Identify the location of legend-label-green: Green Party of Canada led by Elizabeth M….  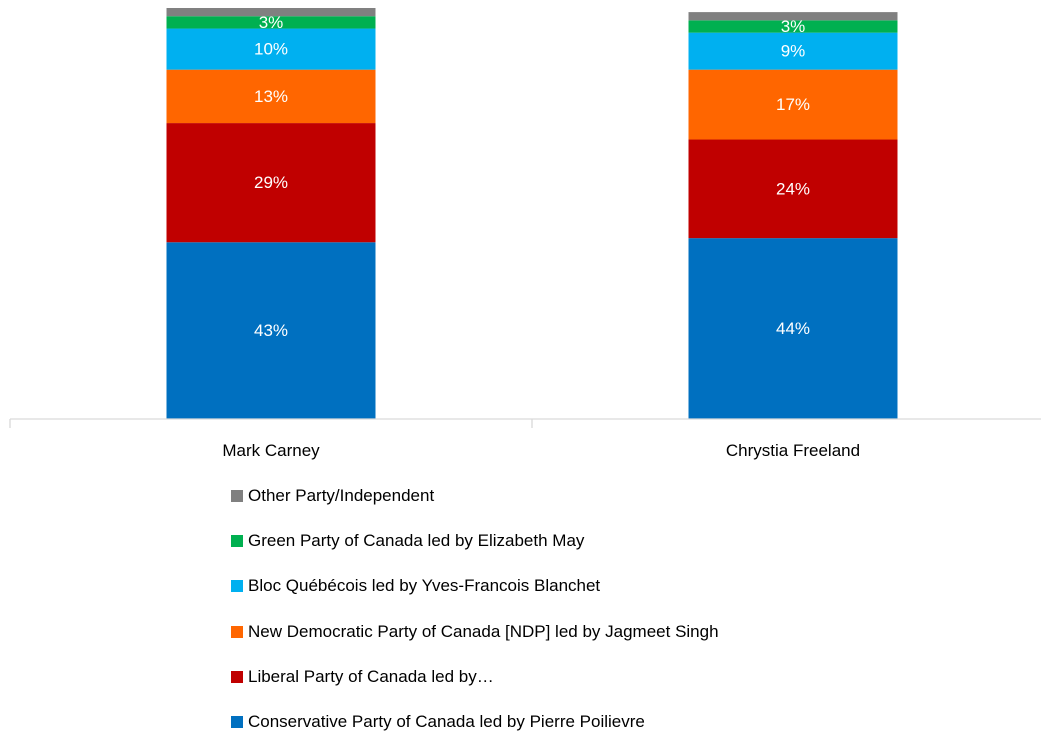
(416, 540).